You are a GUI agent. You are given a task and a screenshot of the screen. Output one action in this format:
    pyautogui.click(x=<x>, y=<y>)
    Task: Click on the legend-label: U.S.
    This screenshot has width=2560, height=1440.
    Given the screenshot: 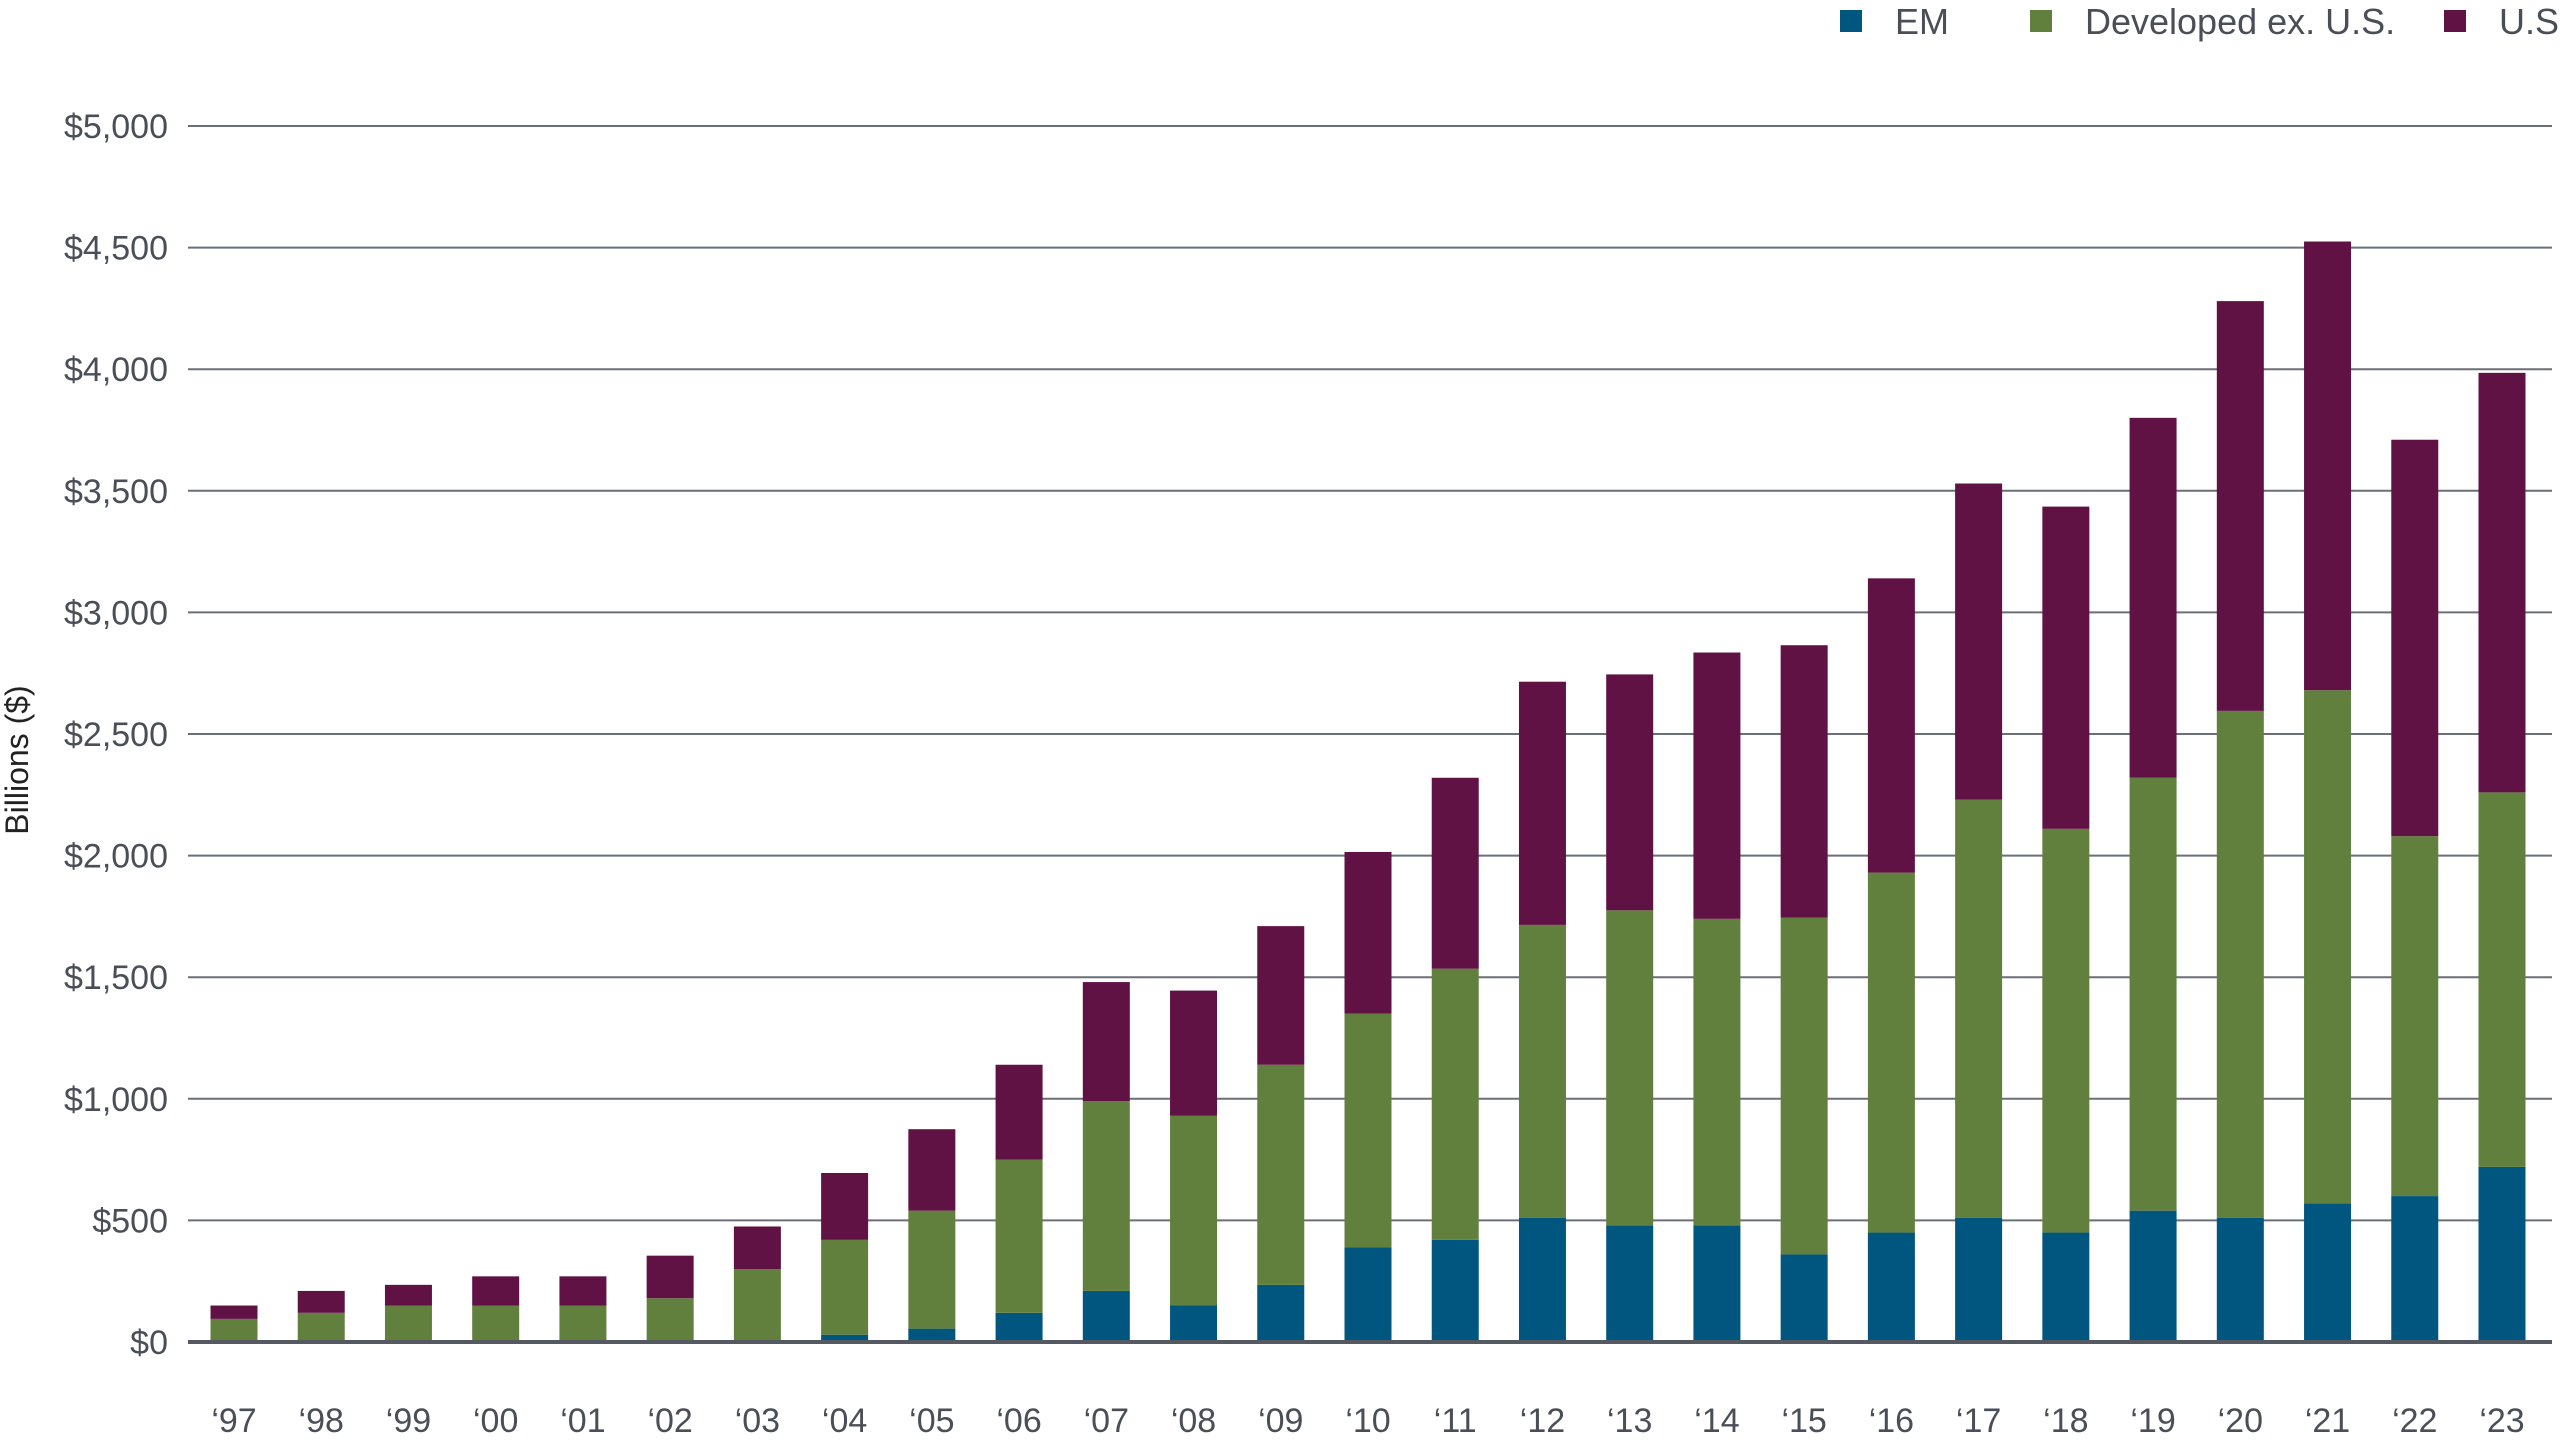 What is the action you would take?
    pyautogui.click(x=2529, y=21)
    